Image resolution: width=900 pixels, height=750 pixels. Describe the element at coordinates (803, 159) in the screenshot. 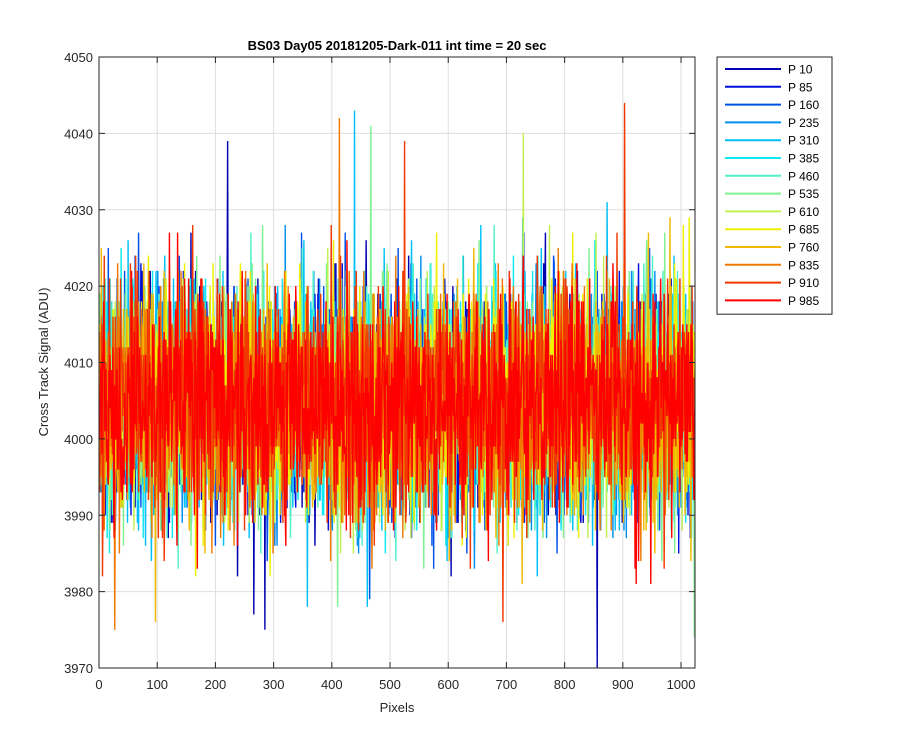

I see `legend-label: P 385` at that location.